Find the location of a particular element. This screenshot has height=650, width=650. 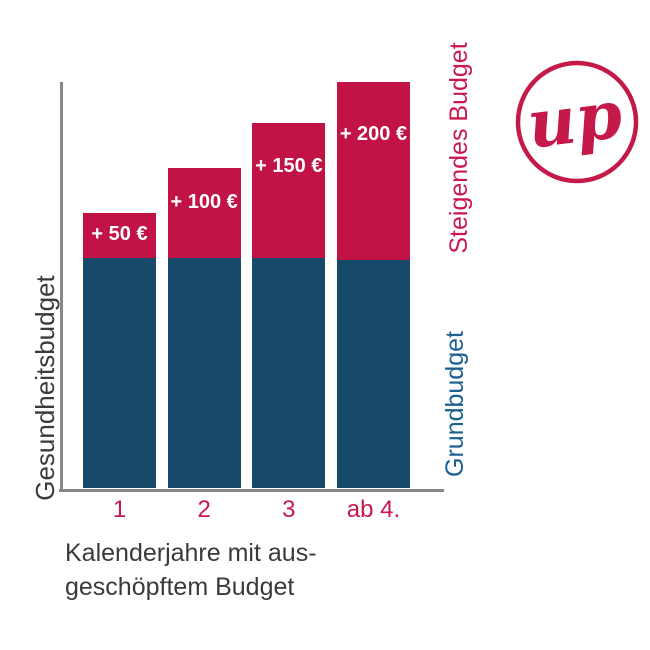

x-tick-label: 3 is located at coordinates (289, 509).